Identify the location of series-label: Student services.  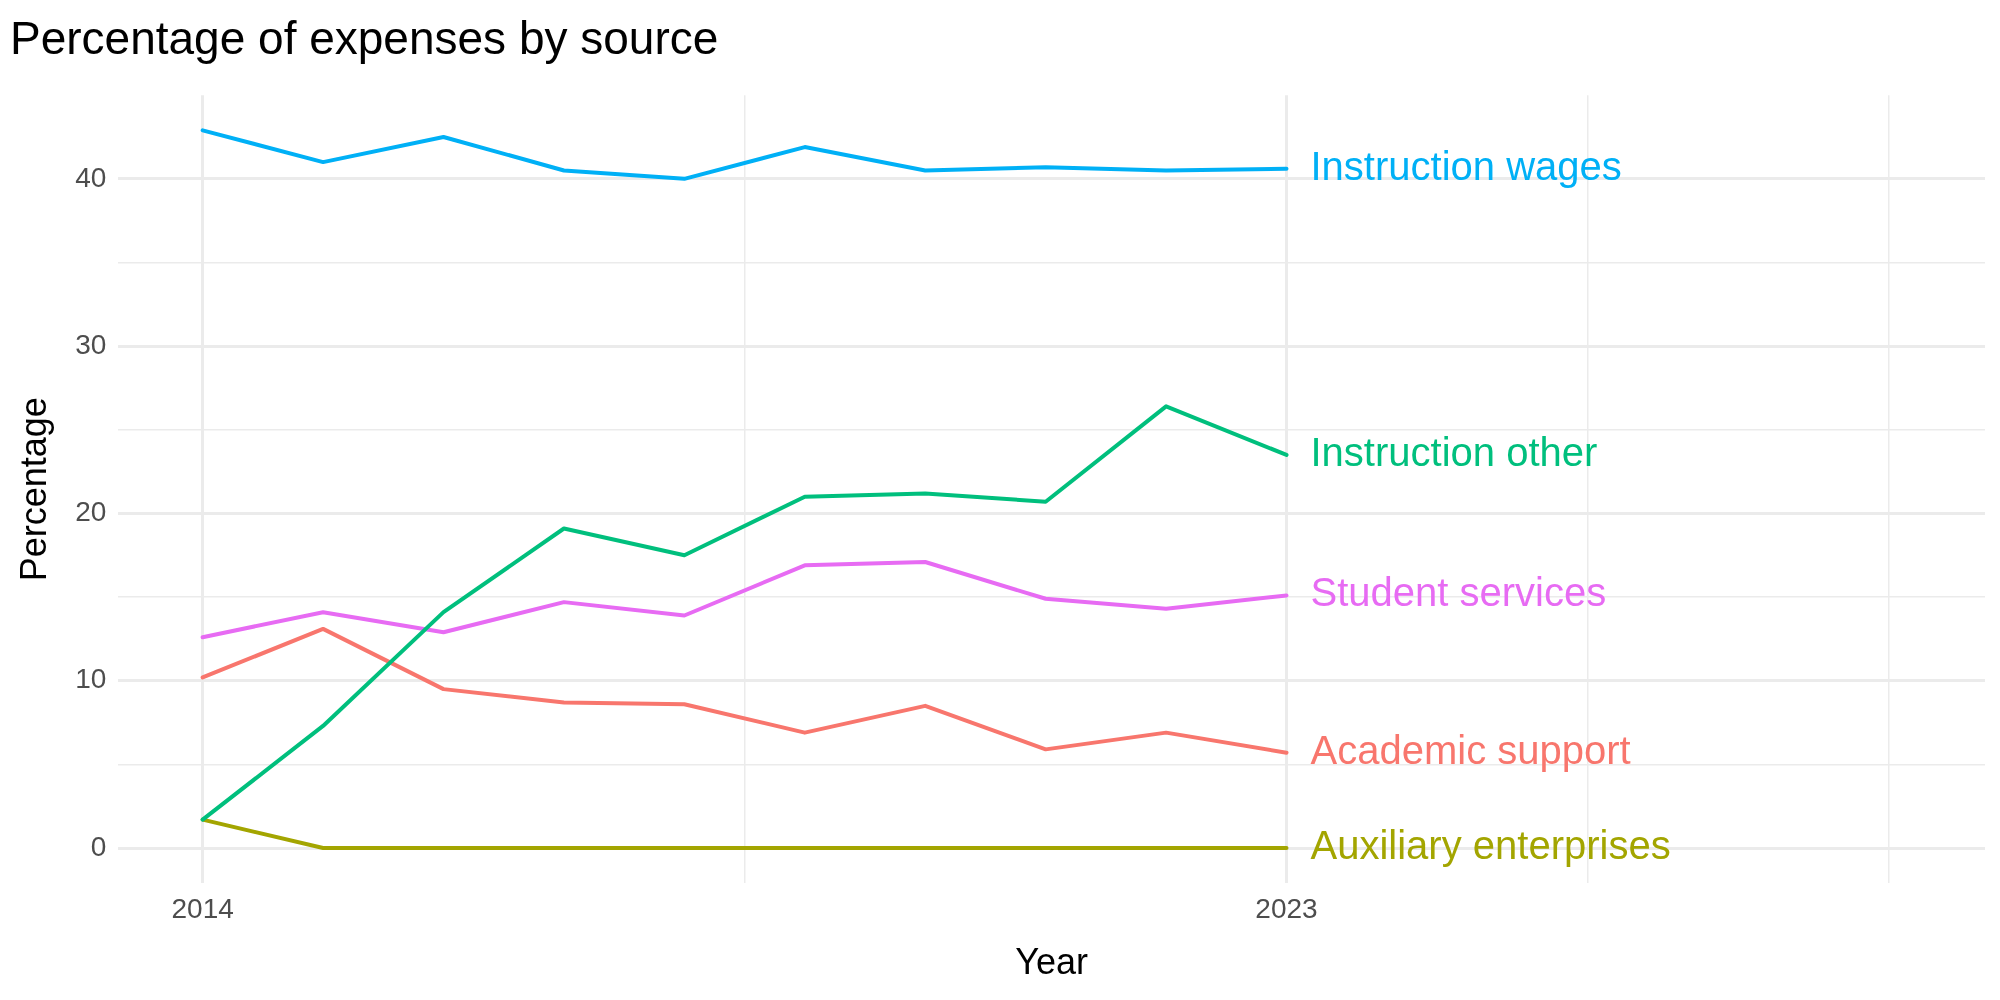
(1458, 592).